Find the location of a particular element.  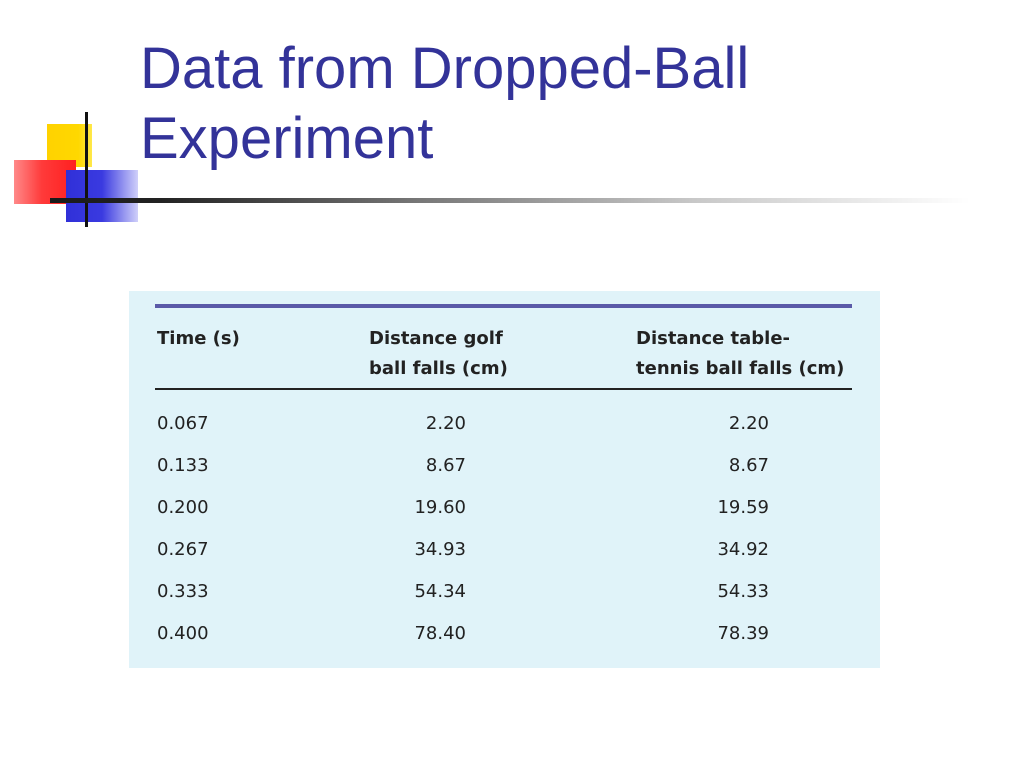

slide-title-line-1: Data from Dropped-Ball is located at coordinates (445, 68).